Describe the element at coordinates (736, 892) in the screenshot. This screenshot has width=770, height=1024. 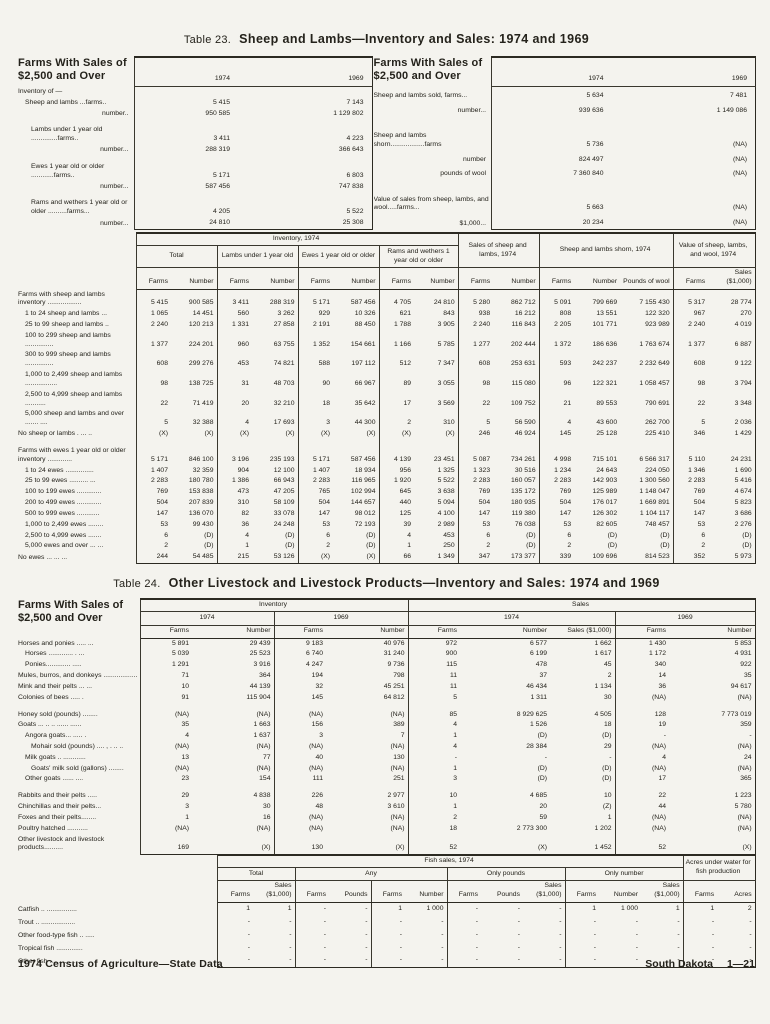
I see `col-acres: Acres` at that location.